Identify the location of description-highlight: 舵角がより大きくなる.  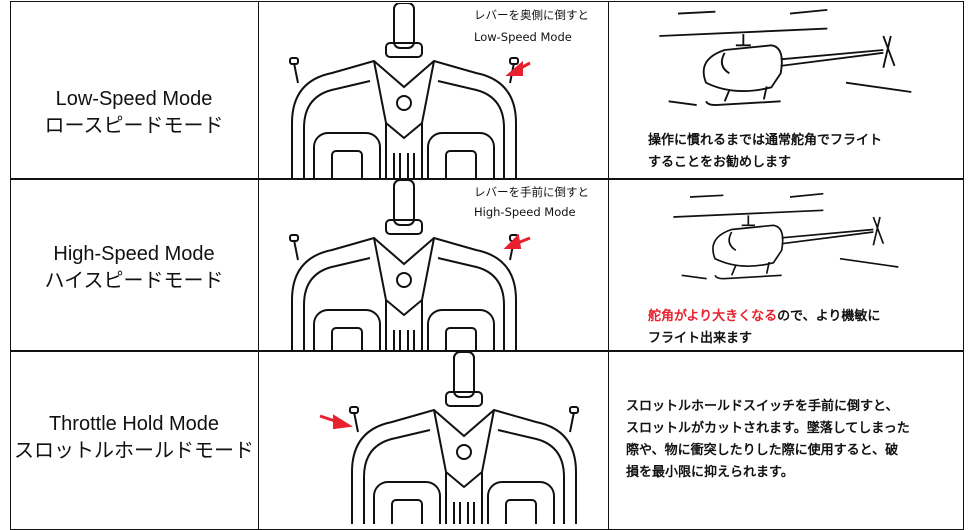
(713, 316).